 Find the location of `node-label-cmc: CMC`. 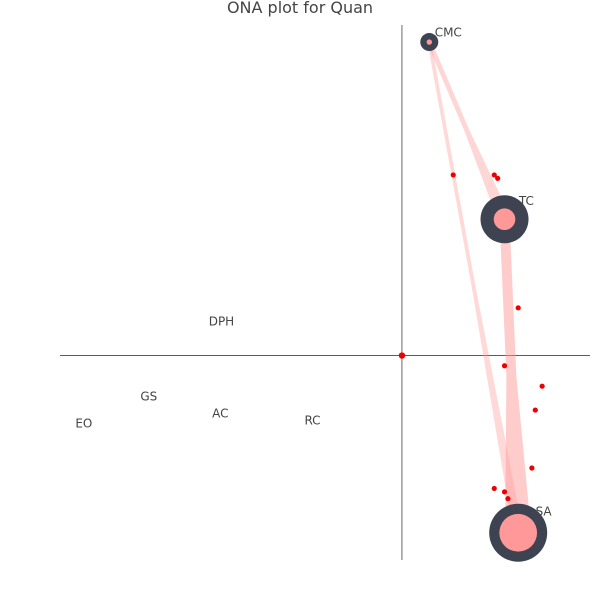

node-label-cmc: CMC is located at coordinates (448, 33).